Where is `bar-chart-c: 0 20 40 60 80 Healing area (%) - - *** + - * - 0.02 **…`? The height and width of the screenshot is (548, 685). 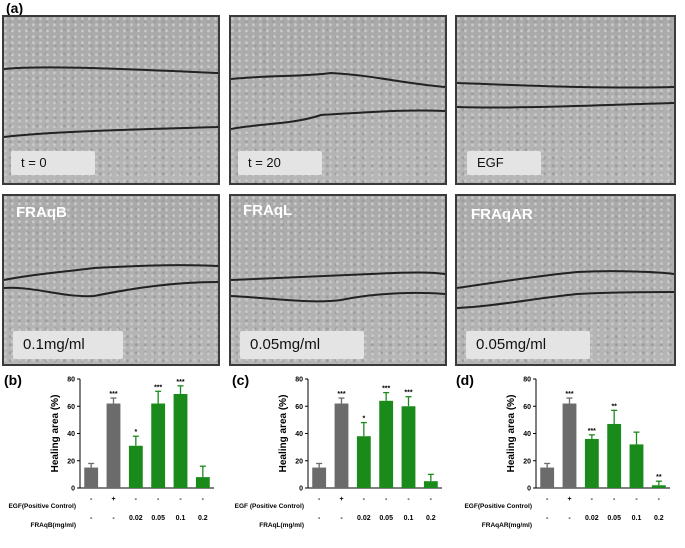
bar-chart-c: 0 20 40 60 80 Healing area (%) - - *** + - * - 0.02 **… is located at coordinates (342, 456).